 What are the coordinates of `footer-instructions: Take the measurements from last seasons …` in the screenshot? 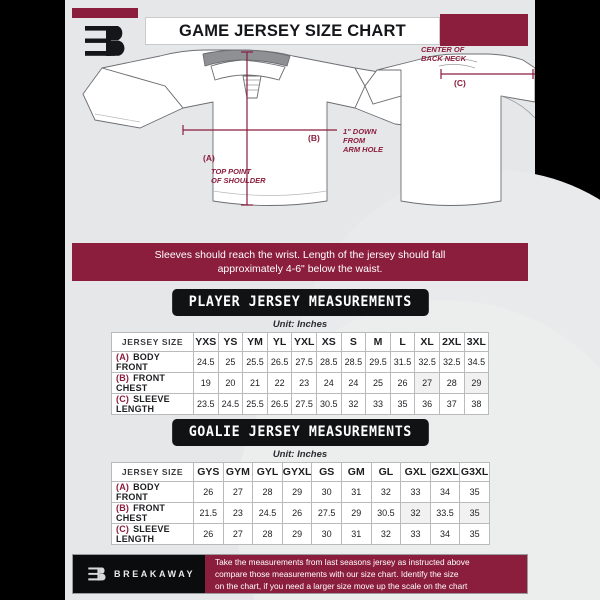 It's located at (366, 574).